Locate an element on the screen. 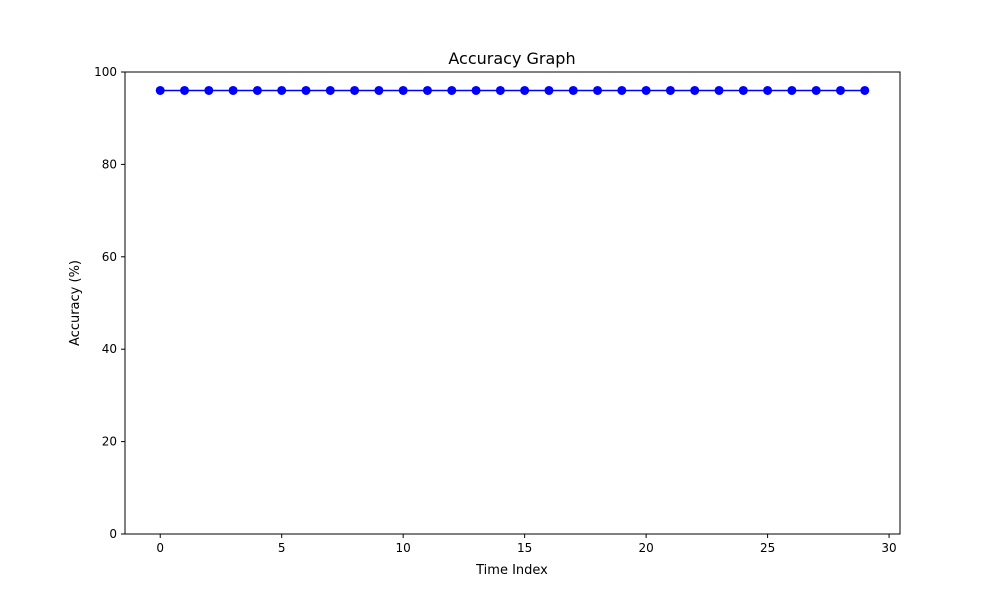 The width and height of the screenshot is (1000, 604). x-tick-label: 25 is located at coordinates (767, 548).